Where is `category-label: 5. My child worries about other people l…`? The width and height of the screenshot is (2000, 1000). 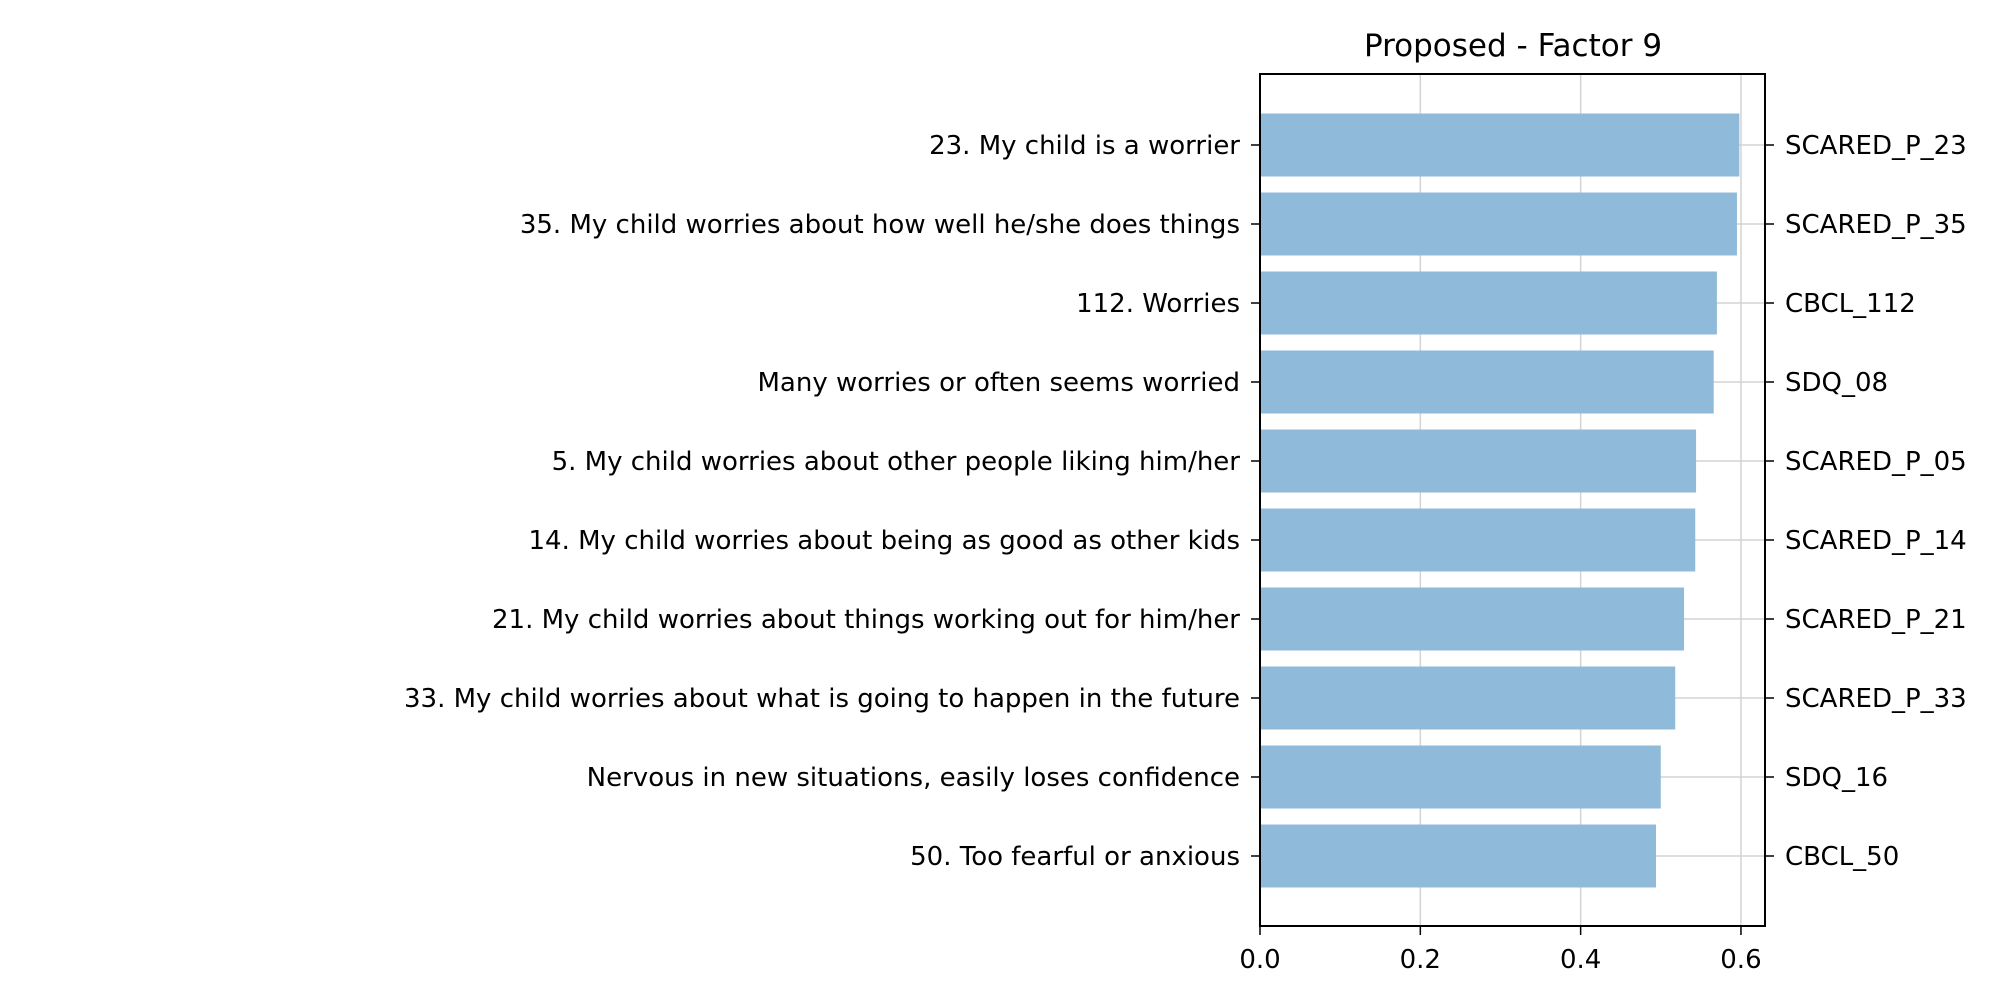 category-label: 5. My child worries about other people l… is located at coordinates (896, 462).